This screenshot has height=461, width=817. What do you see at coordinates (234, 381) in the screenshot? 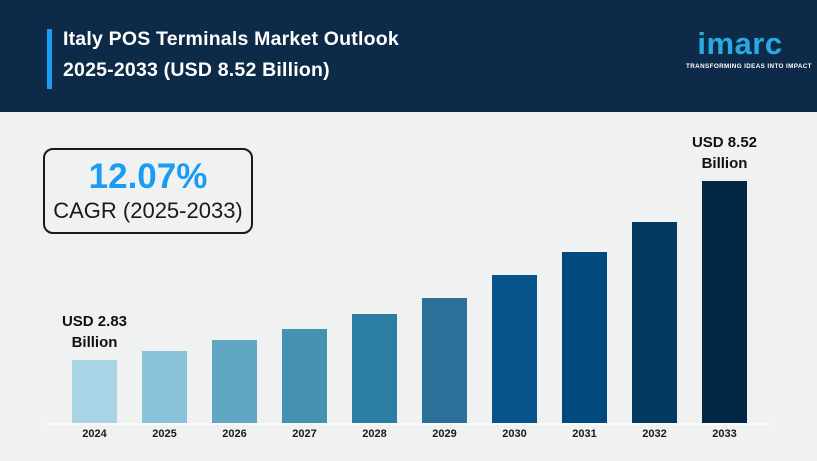
I see `bar-2026` at bounding box center [234, 381].